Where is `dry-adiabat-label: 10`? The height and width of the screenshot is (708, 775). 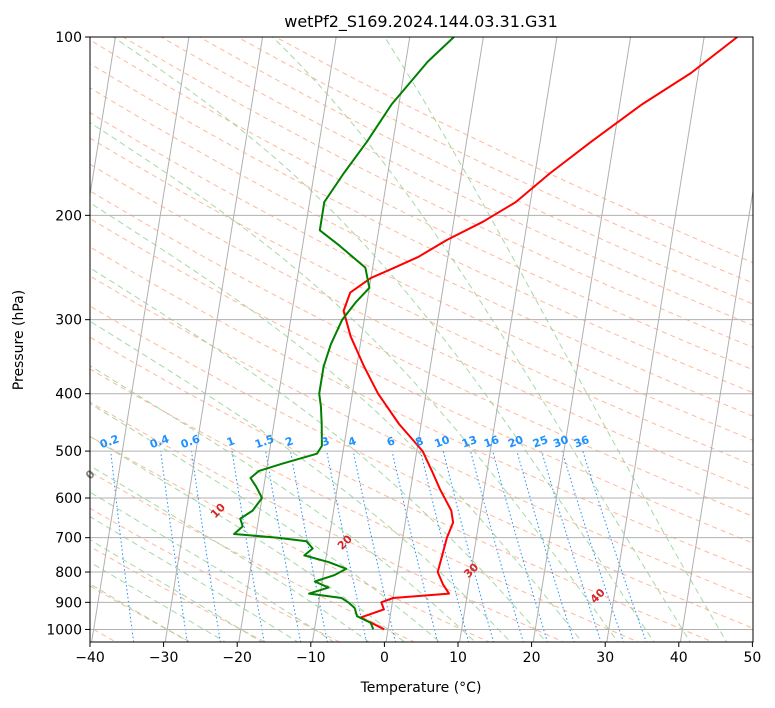 dry-adiabat-label: 10 is located at coordinates (218, 511).